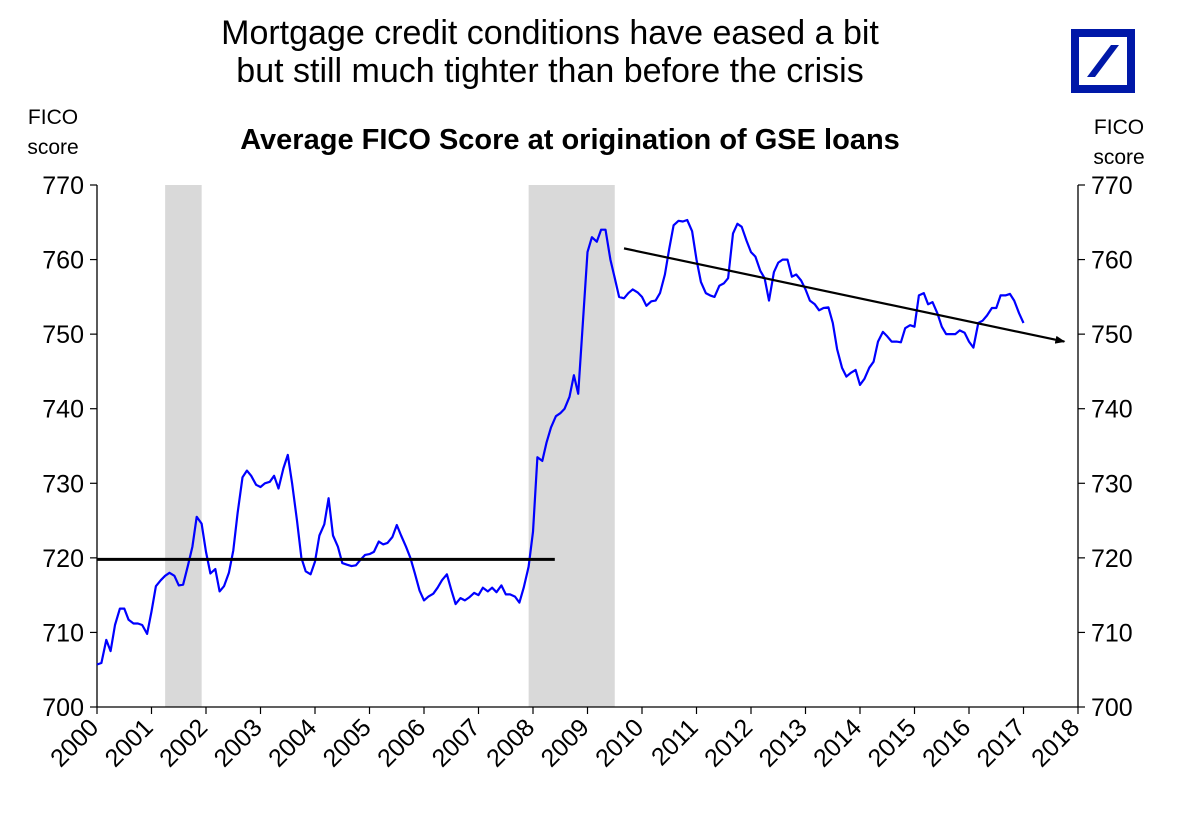  What do you see at coordinates (1112, 559) in the screenshot?
I see `y-tick-label-right: 720` at bounding box center [1112, 559].